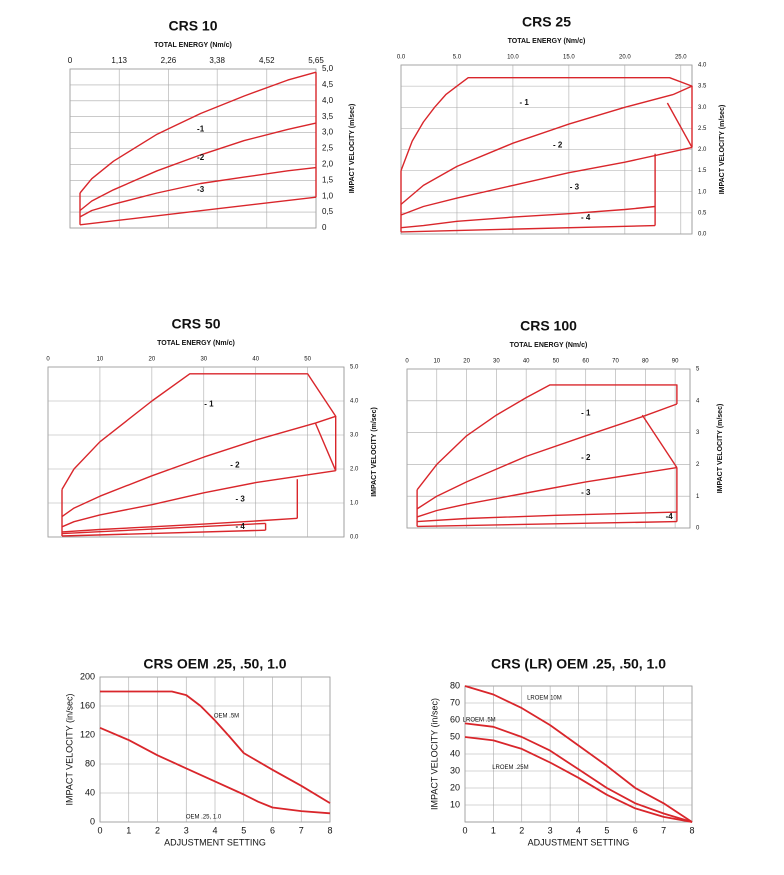  Describe the element at coordinates (455, 804) in the screenshot. I see `y-tick-label: 10` at that location.